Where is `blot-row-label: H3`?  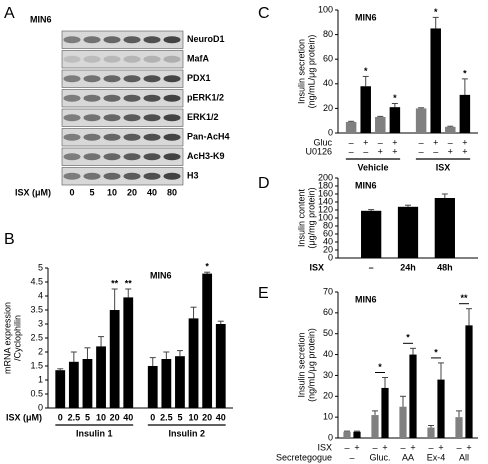 blot-row-label: H3 is located at coordinates (193, 176).